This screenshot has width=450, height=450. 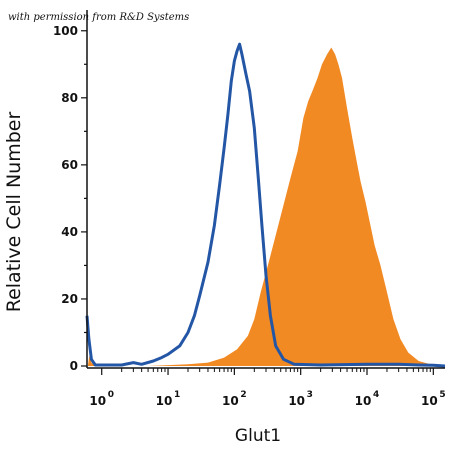 I want to click on y-tick-label: 100, so click(x=65, y=31).